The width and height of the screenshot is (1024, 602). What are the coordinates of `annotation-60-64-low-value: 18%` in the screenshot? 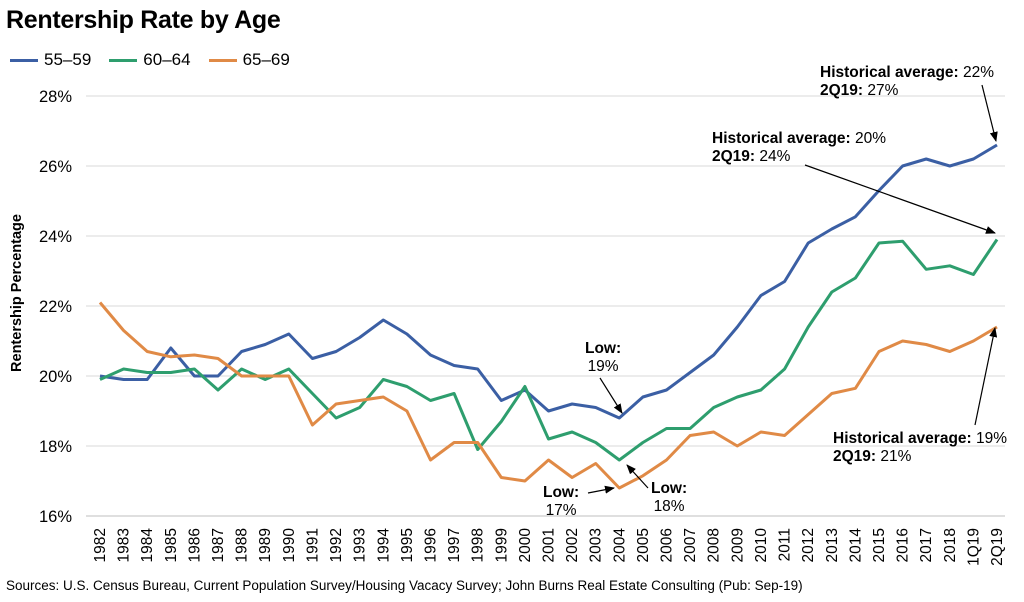 It's located at (669, 506).